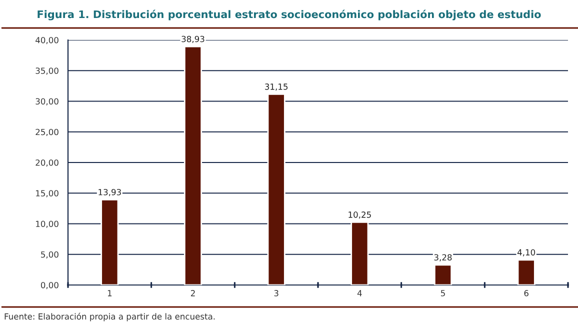 Image resolution: width=578 pixels, height=326 pixels. What do you see at coordinates (47, 194) in the screenshot?
I see `y-tick-label: 15,00` at bounding box center [47, 194].